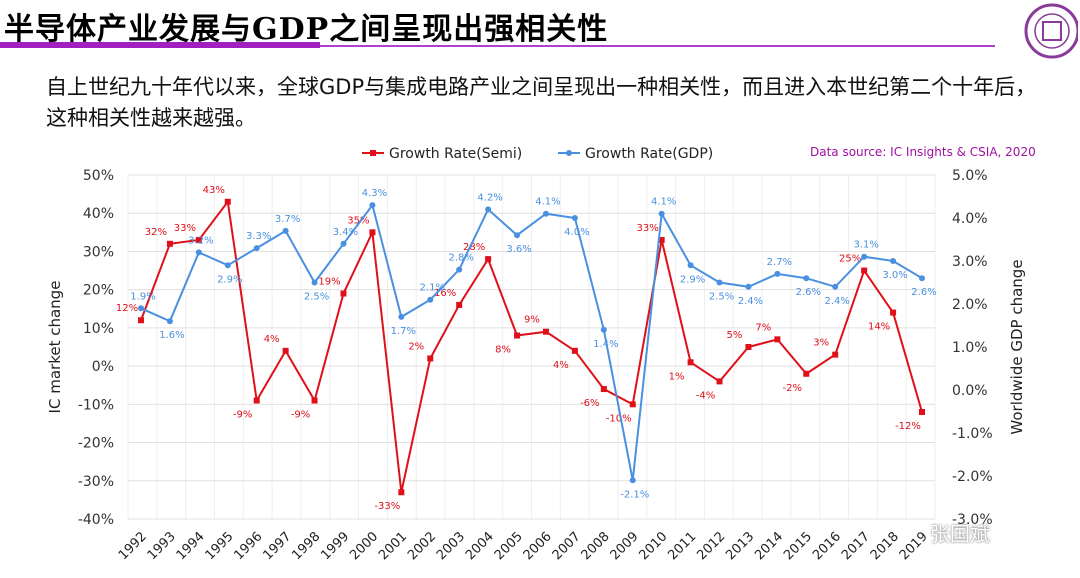 The width and height of the screenshot is (1080, 578). Describe the element at coordinates (1017, 346) in the screenshot. I see `y2-axis-label: Worldwide GDP change` at that location.